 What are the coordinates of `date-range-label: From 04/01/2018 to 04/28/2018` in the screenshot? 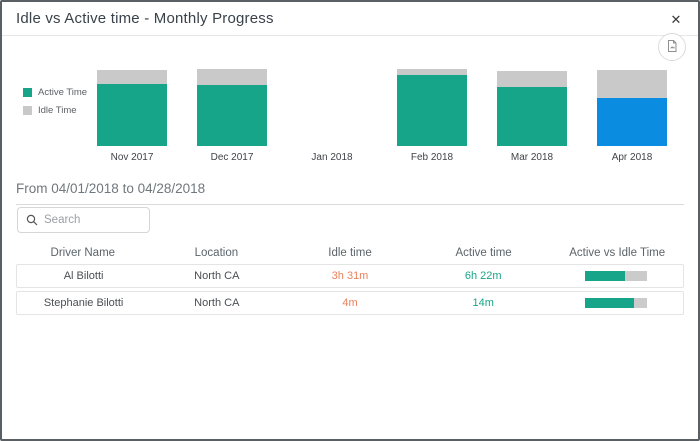 It's located at (350, 193).